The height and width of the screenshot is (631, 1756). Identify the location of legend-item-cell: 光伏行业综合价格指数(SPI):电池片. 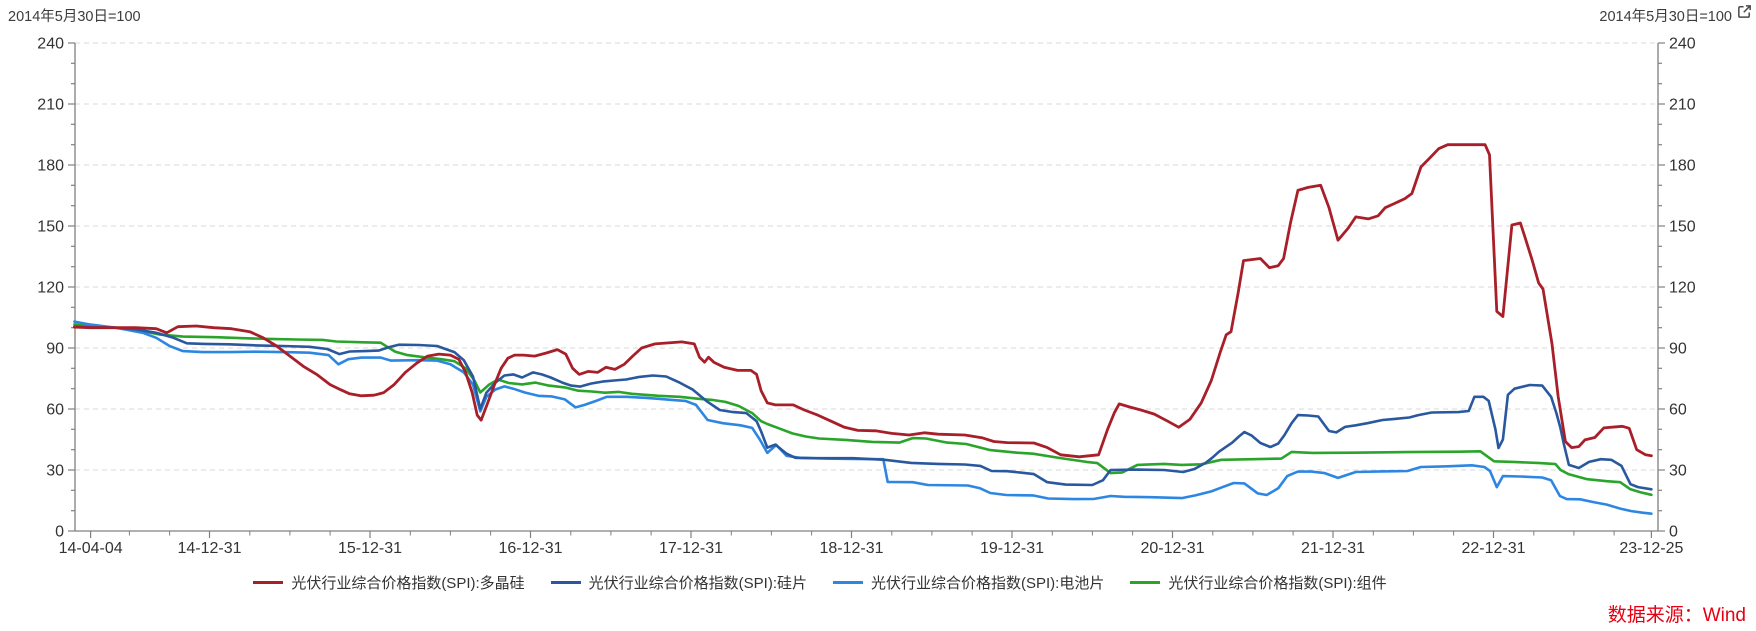
(968, 582).